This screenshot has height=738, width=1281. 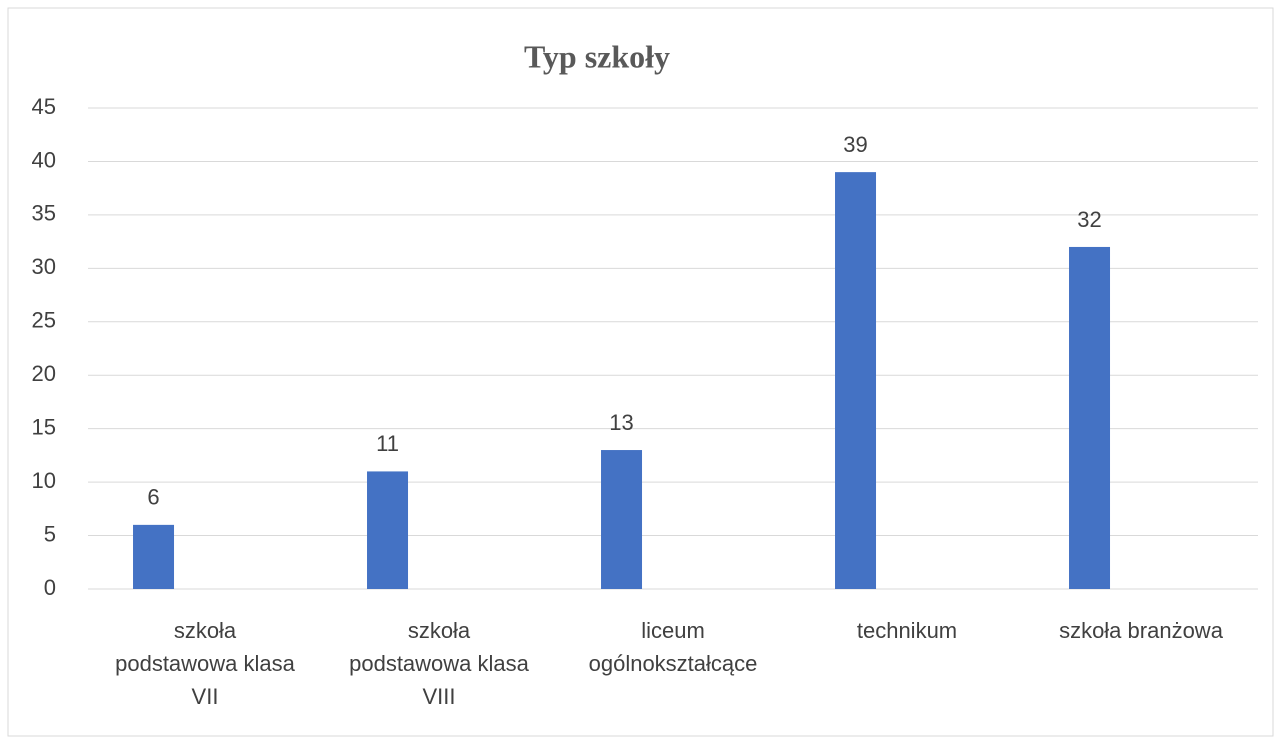 What do you see at coordinates (597, 56) in the screenshot?
I see `chart-title: Typ szkoły` at bounding box center [597, 56].